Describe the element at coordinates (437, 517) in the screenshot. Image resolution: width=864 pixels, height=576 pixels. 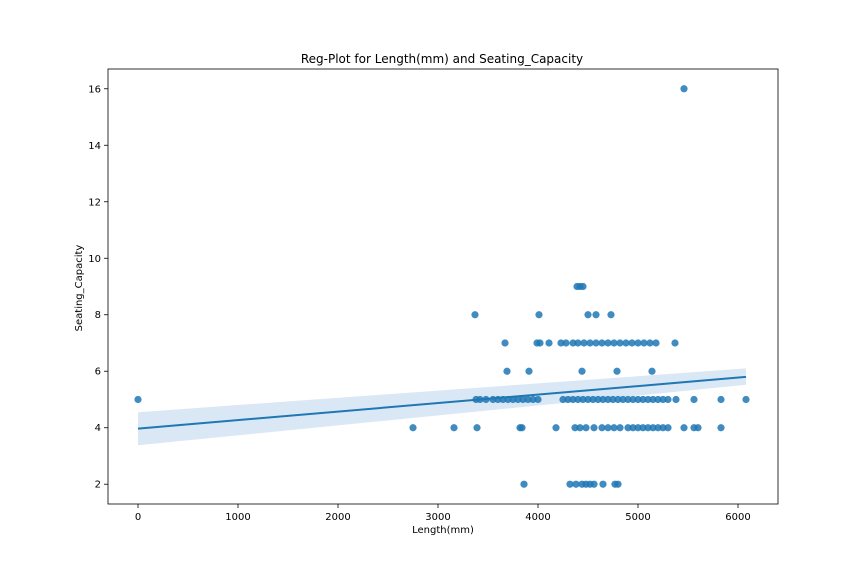
I see `x-tick-label: 3000` at that location.